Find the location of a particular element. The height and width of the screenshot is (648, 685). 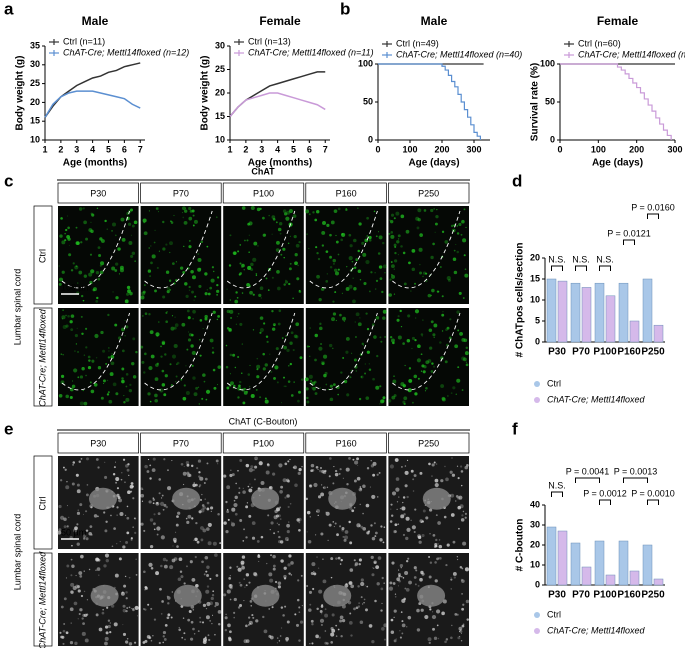

panel-letter: d is located at coordinates (517, 180).